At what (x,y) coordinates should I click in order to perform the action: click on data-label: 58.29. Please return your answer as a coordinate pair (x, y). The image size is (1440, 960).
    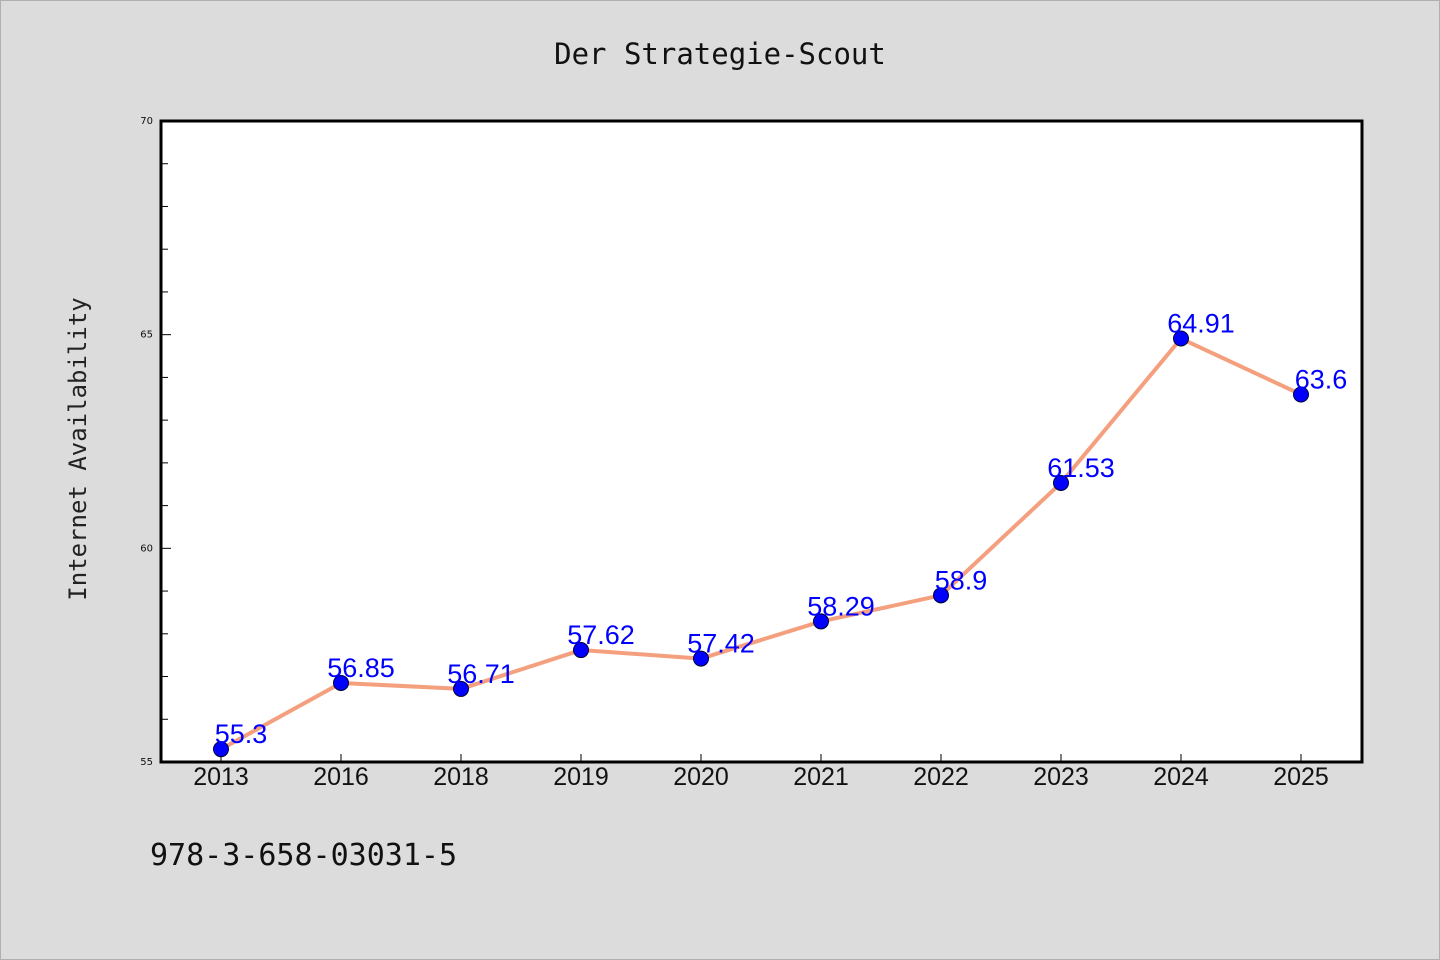
    Looking at the image, I should click on (841, 606).